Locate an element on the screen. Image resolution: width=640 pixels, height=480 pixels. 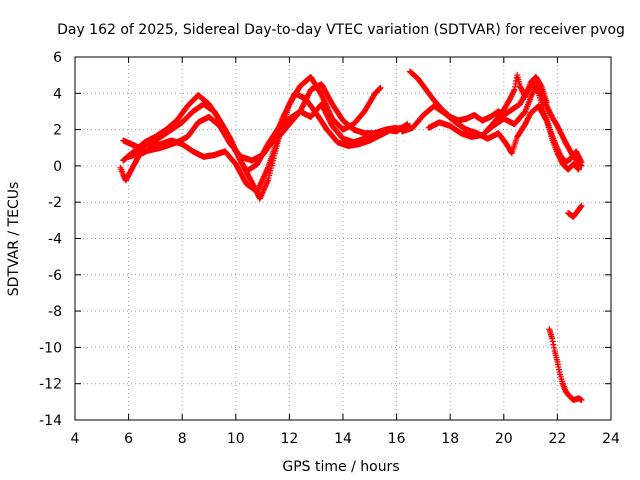
y-tick-label: 2 is located at coordinates (57, 131).